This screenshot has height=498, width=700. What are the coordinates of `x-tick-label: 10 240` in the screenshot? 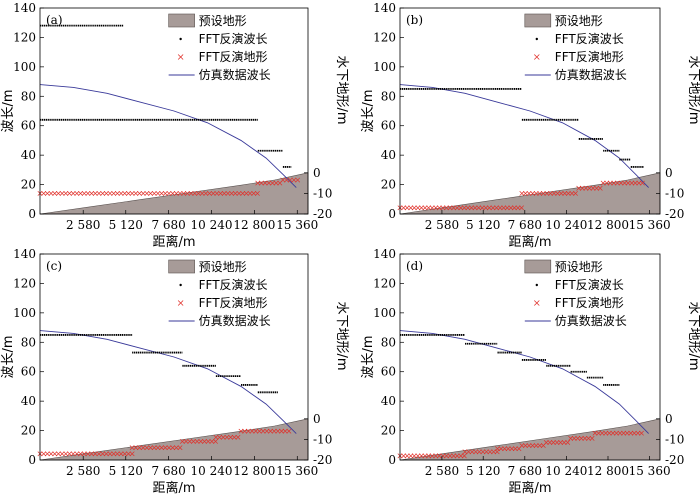 It's located at (566, 471).